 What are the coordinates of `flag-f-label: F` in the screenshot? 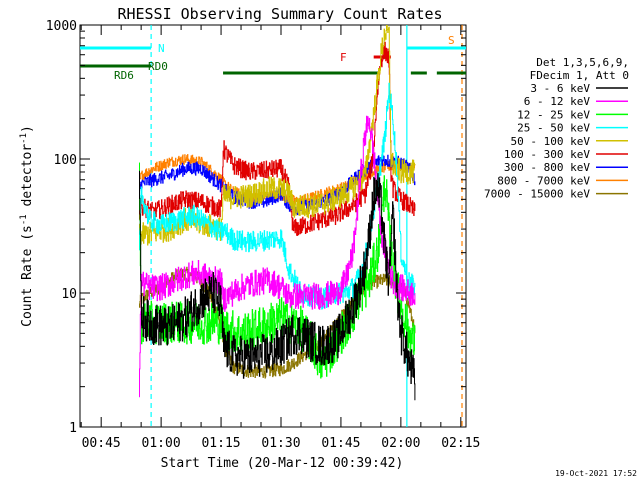 It's located at (343, 57).